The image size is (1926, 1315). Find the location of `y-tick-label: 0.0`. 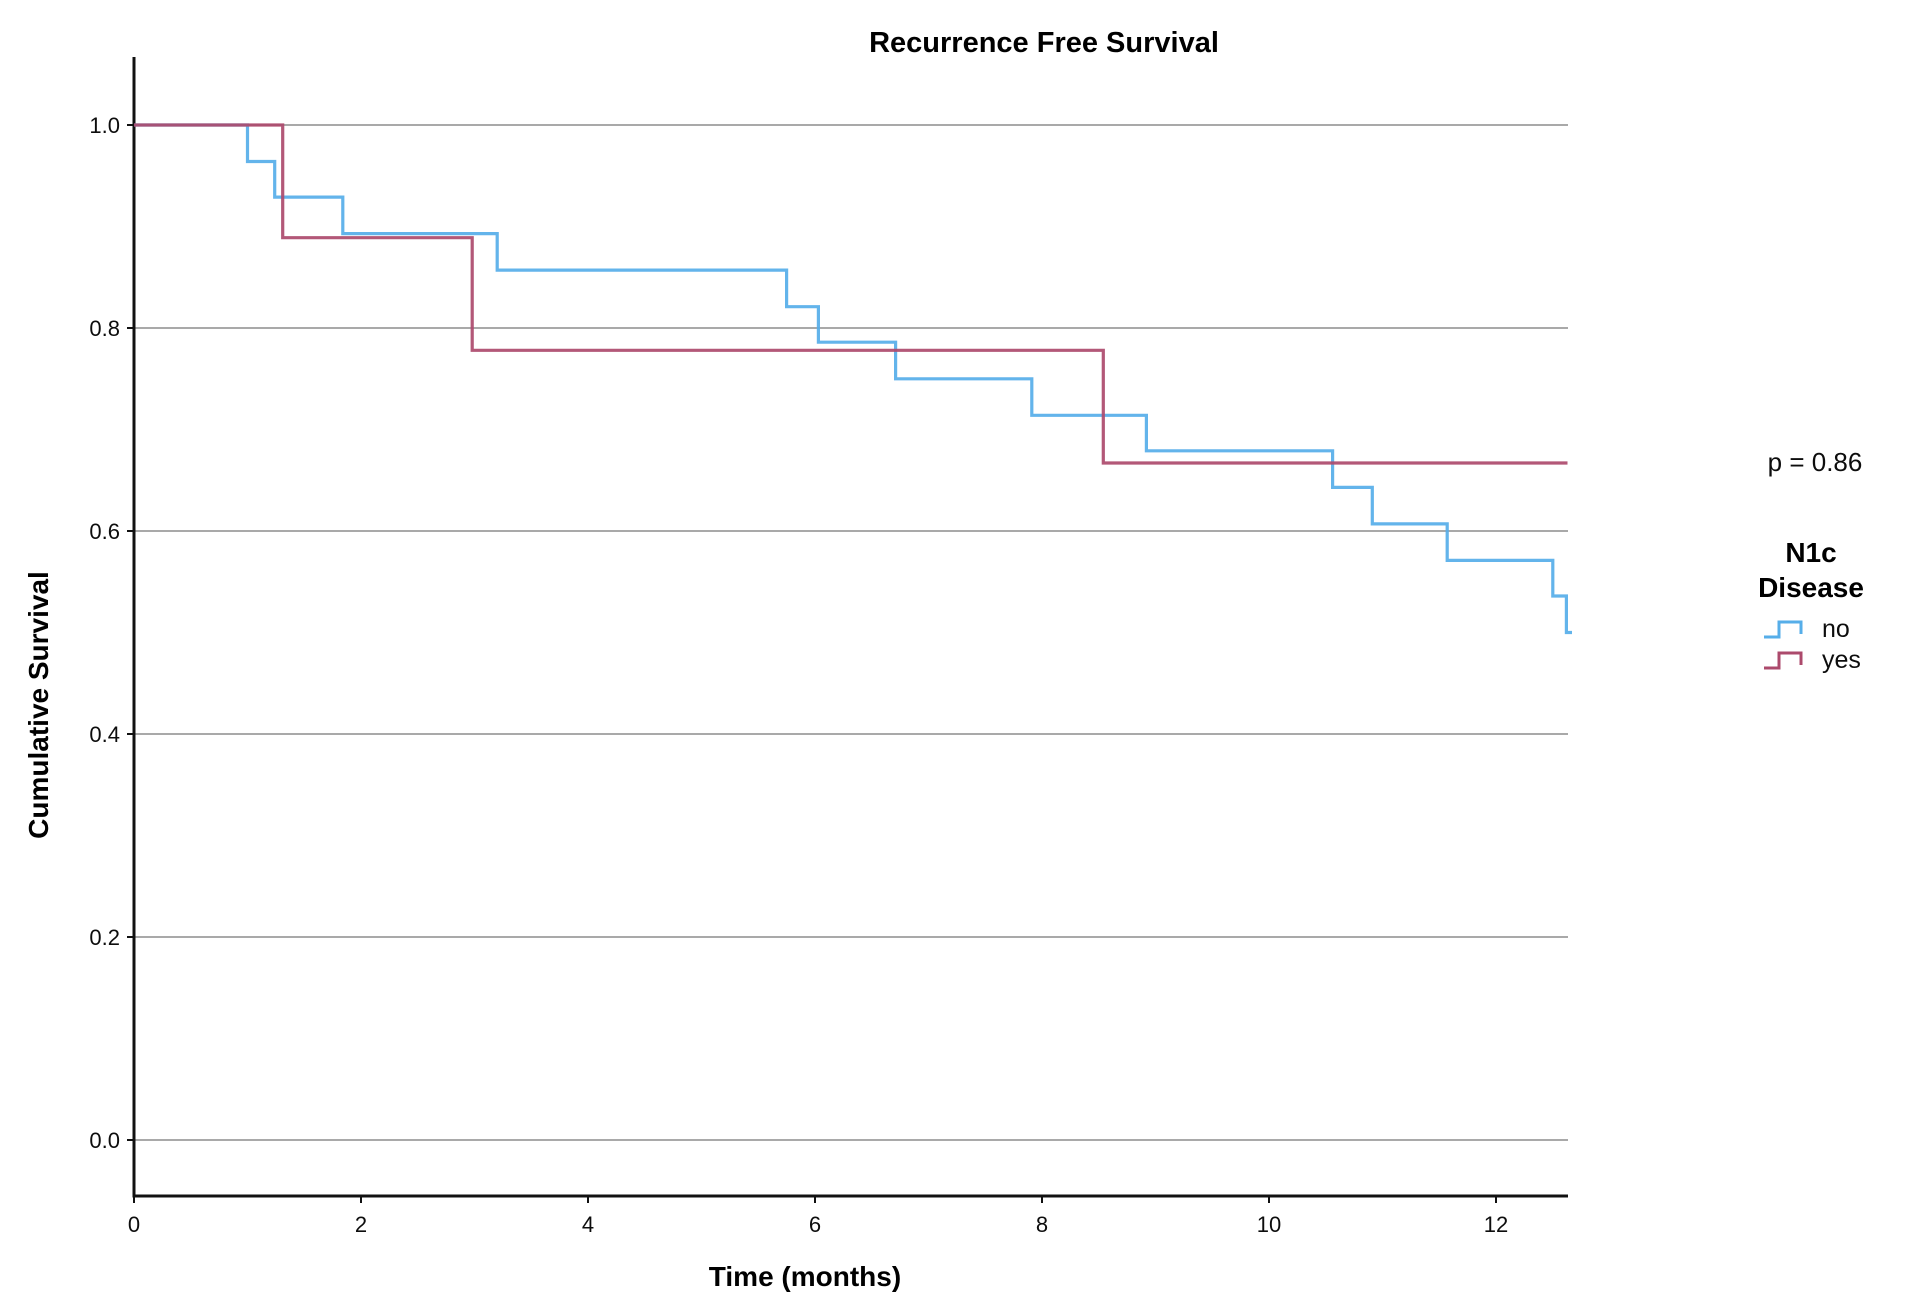

y-tick-label: 0.0 is located at coordinates (104, 1140).